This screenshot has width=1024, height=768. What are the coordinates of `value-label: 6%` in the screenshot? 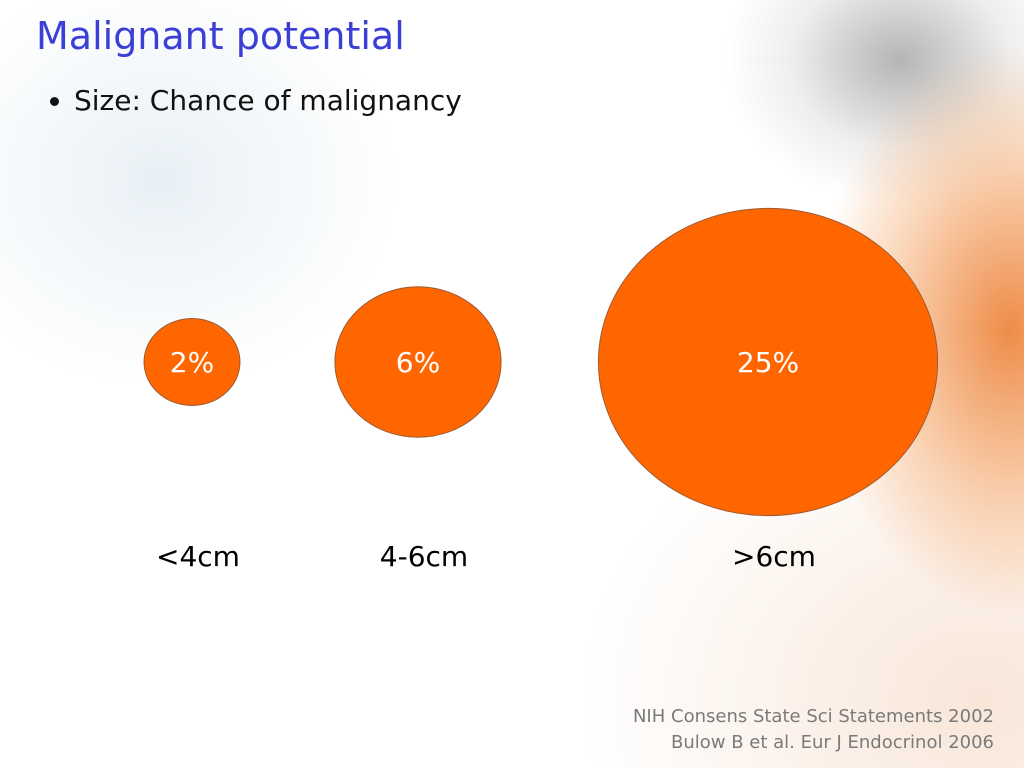 It's located at (418, 362).